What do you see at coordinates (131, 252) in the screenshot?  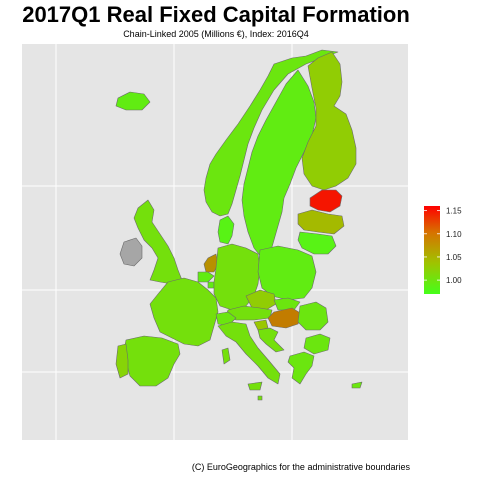 I see `region-ireland` at bounding box center [131, 252].